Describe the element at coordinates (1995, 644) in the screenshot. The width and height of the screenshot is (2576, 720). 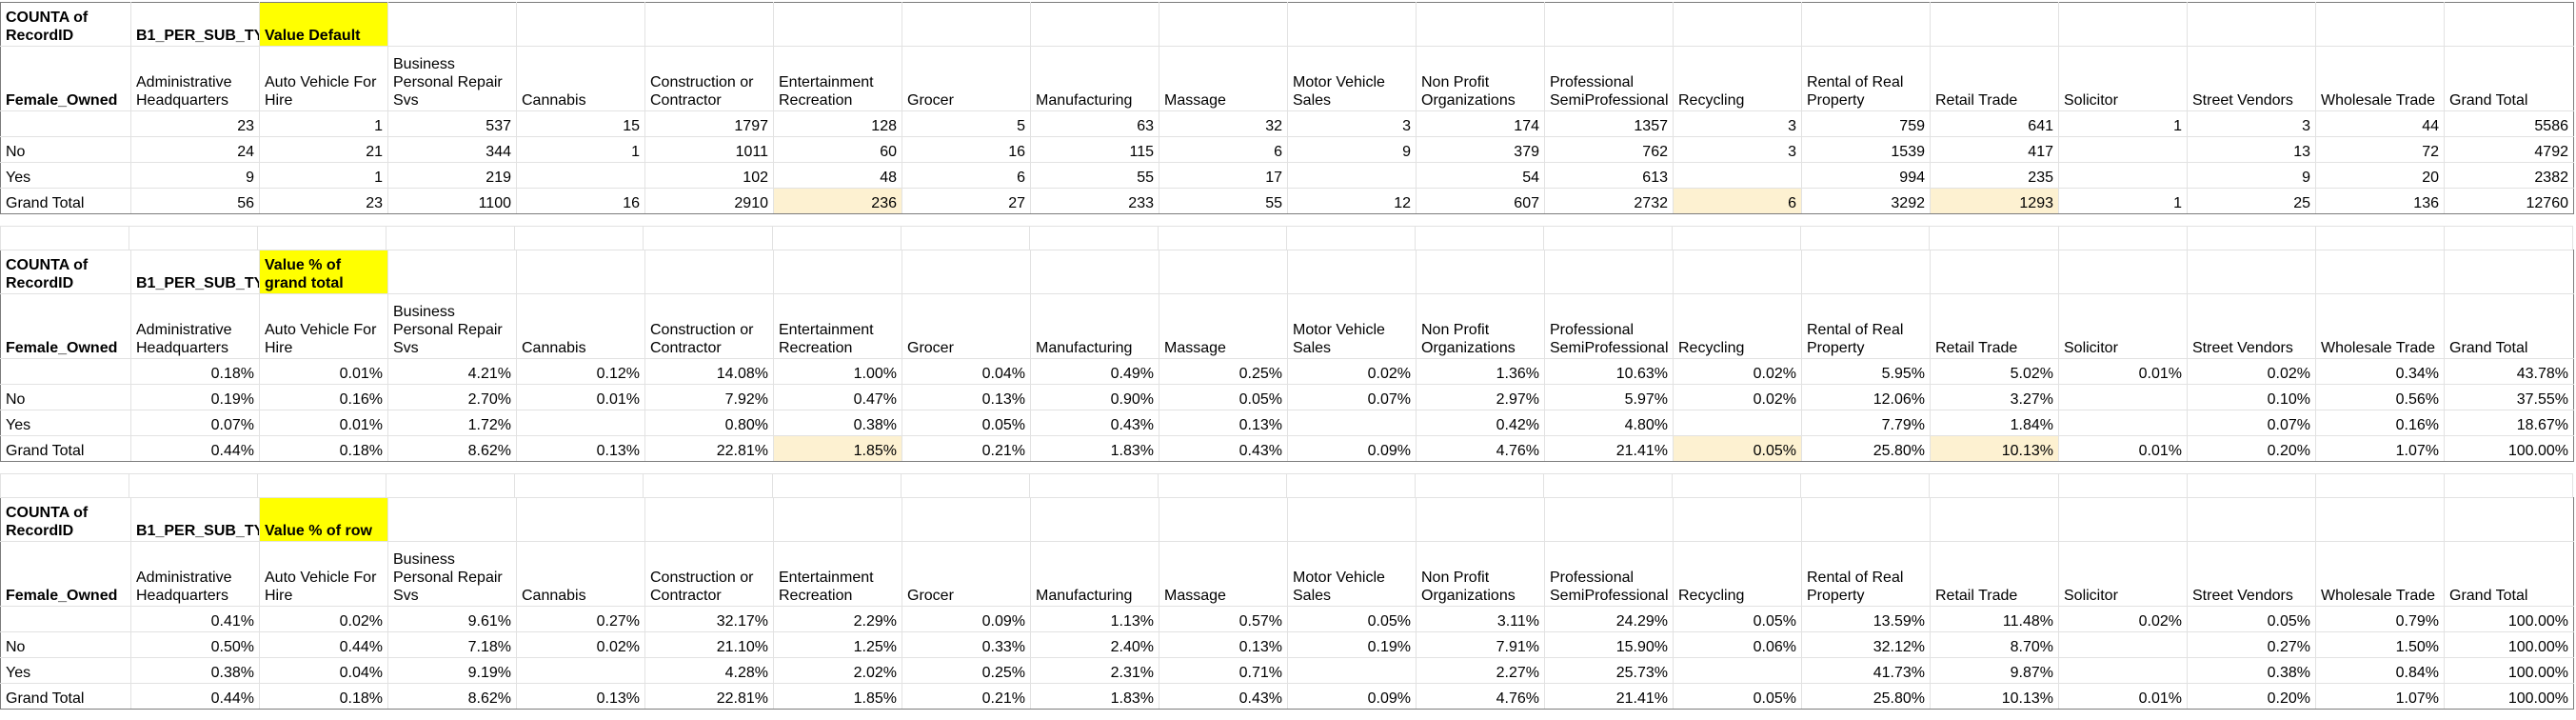
I see `value-cell: 8.70%` at that location.